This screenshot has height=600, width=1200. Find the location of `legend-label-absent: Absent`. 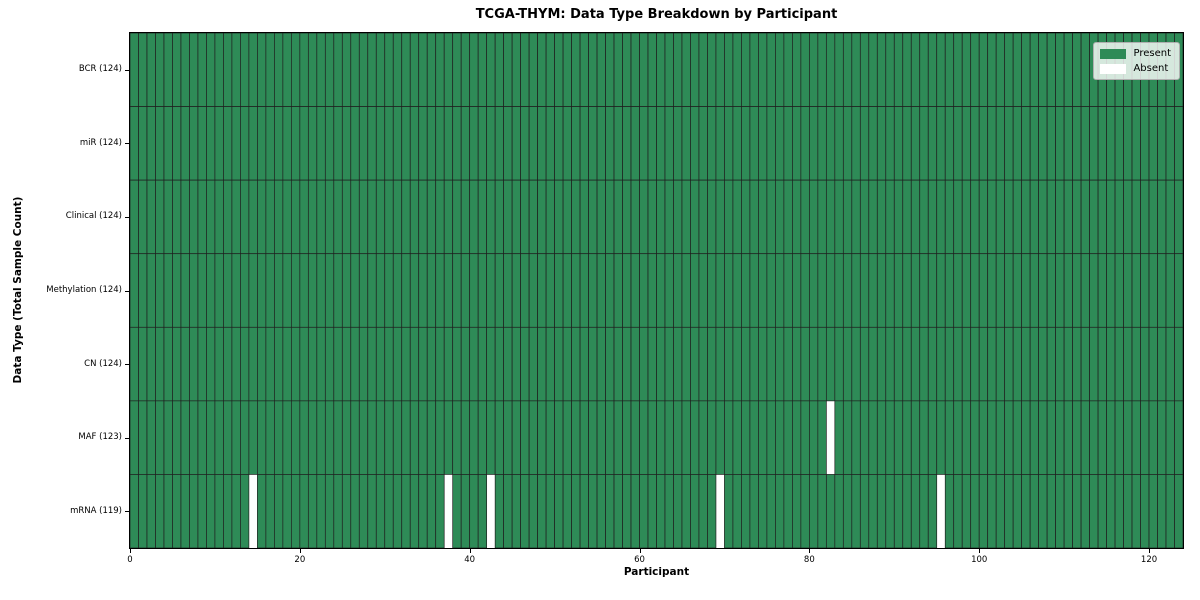

legend-label-absent: Absent is located at coordinates (1151, 68).